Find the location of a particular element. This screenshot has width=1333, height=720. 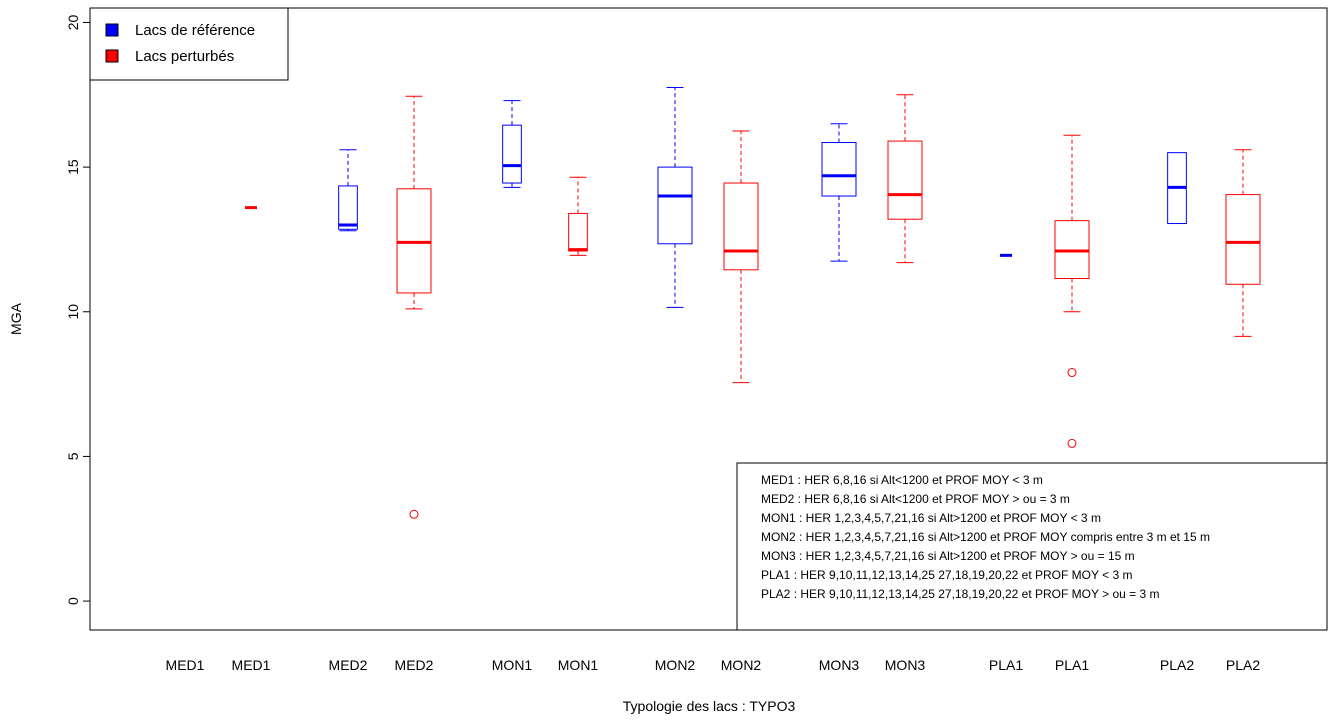

x-axis-title: Typologie des lacs : TYPO3 is located at coordinates (709, 706).